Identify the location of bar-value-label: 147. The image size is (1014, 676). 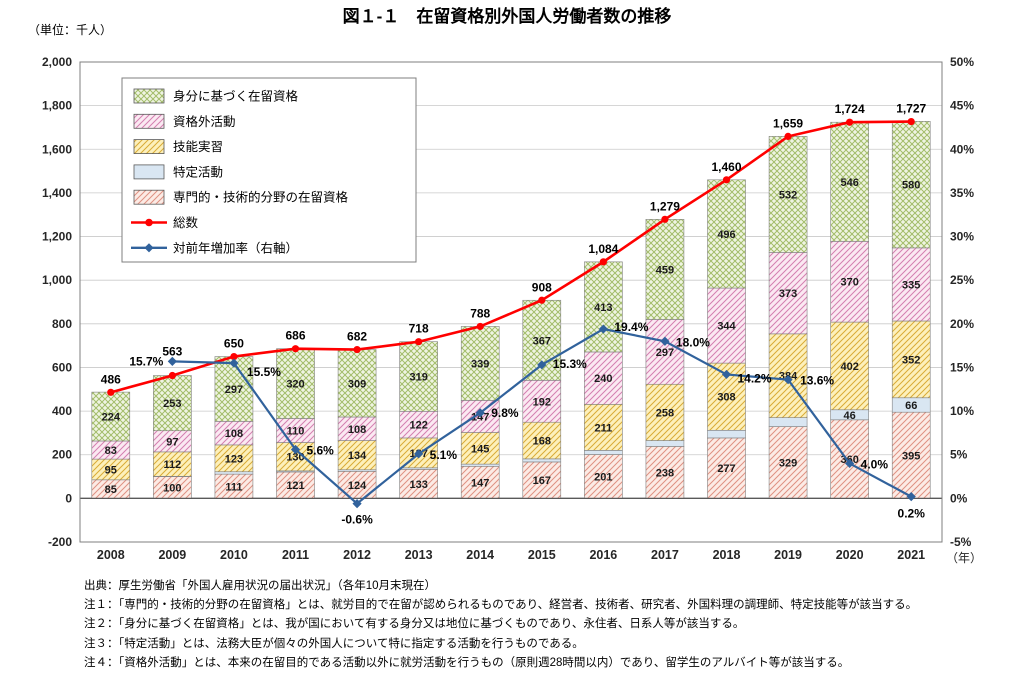
(480, 483).